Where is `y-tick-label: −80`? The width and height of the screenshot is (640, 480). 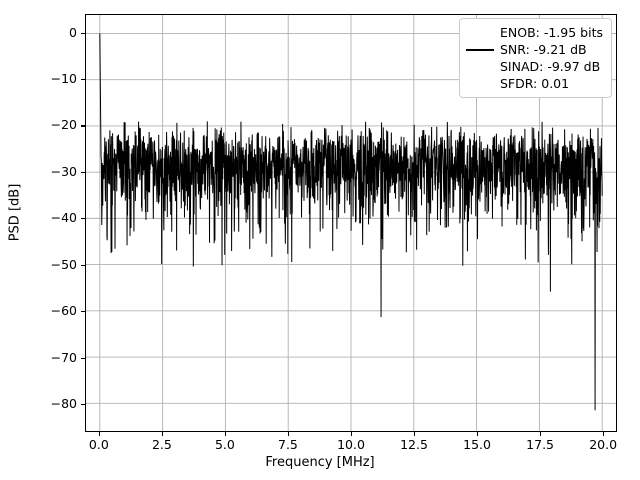 y-tick-label: −80 is located at coordinates (63, 403).